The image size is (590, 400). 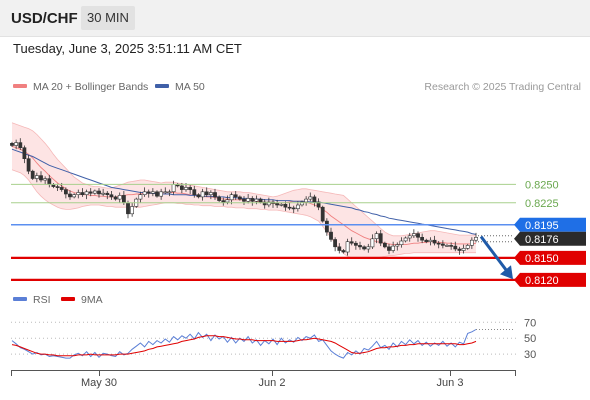 What do you see at coordinates (108, 18) in the screenshot?
I see `interval-button: 30 MIN` at bounding box center [108, 18].